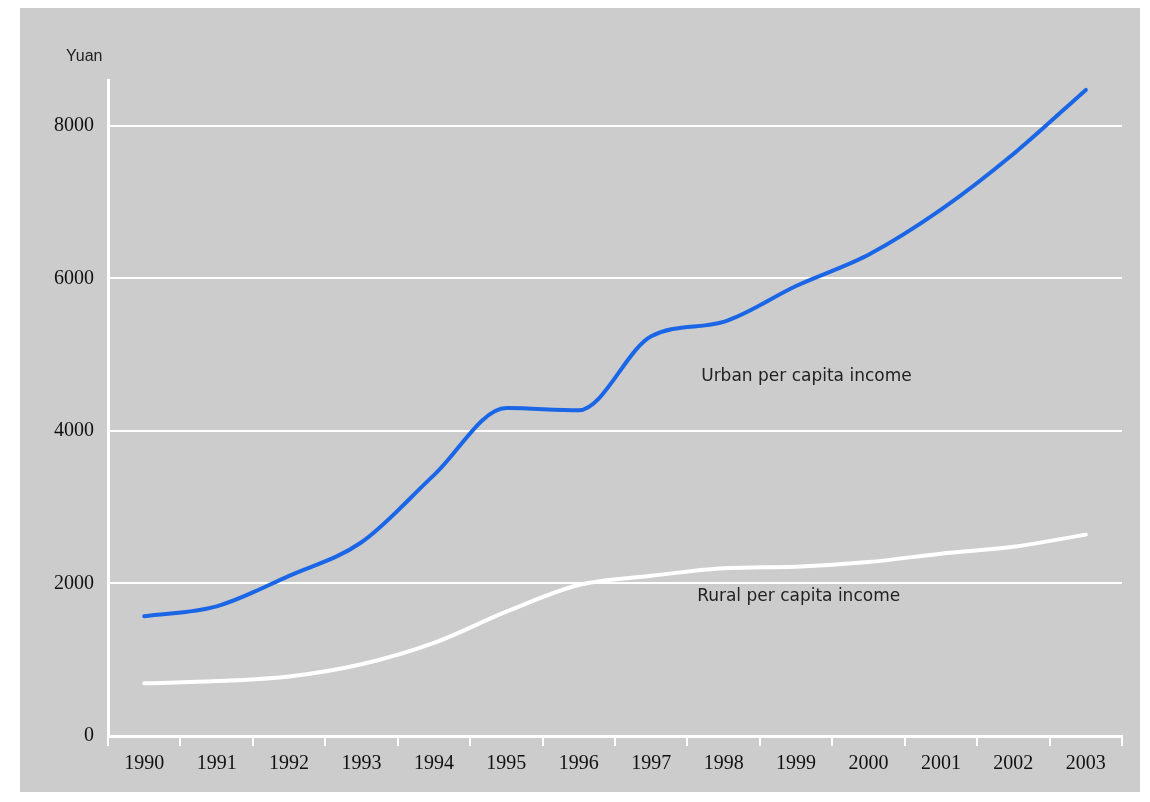 The height and width of the screenshot is (802, 1150). Describe the element at coordinates (806, 374) in the screenshot. I see `text: Urban per capita income` at that location.